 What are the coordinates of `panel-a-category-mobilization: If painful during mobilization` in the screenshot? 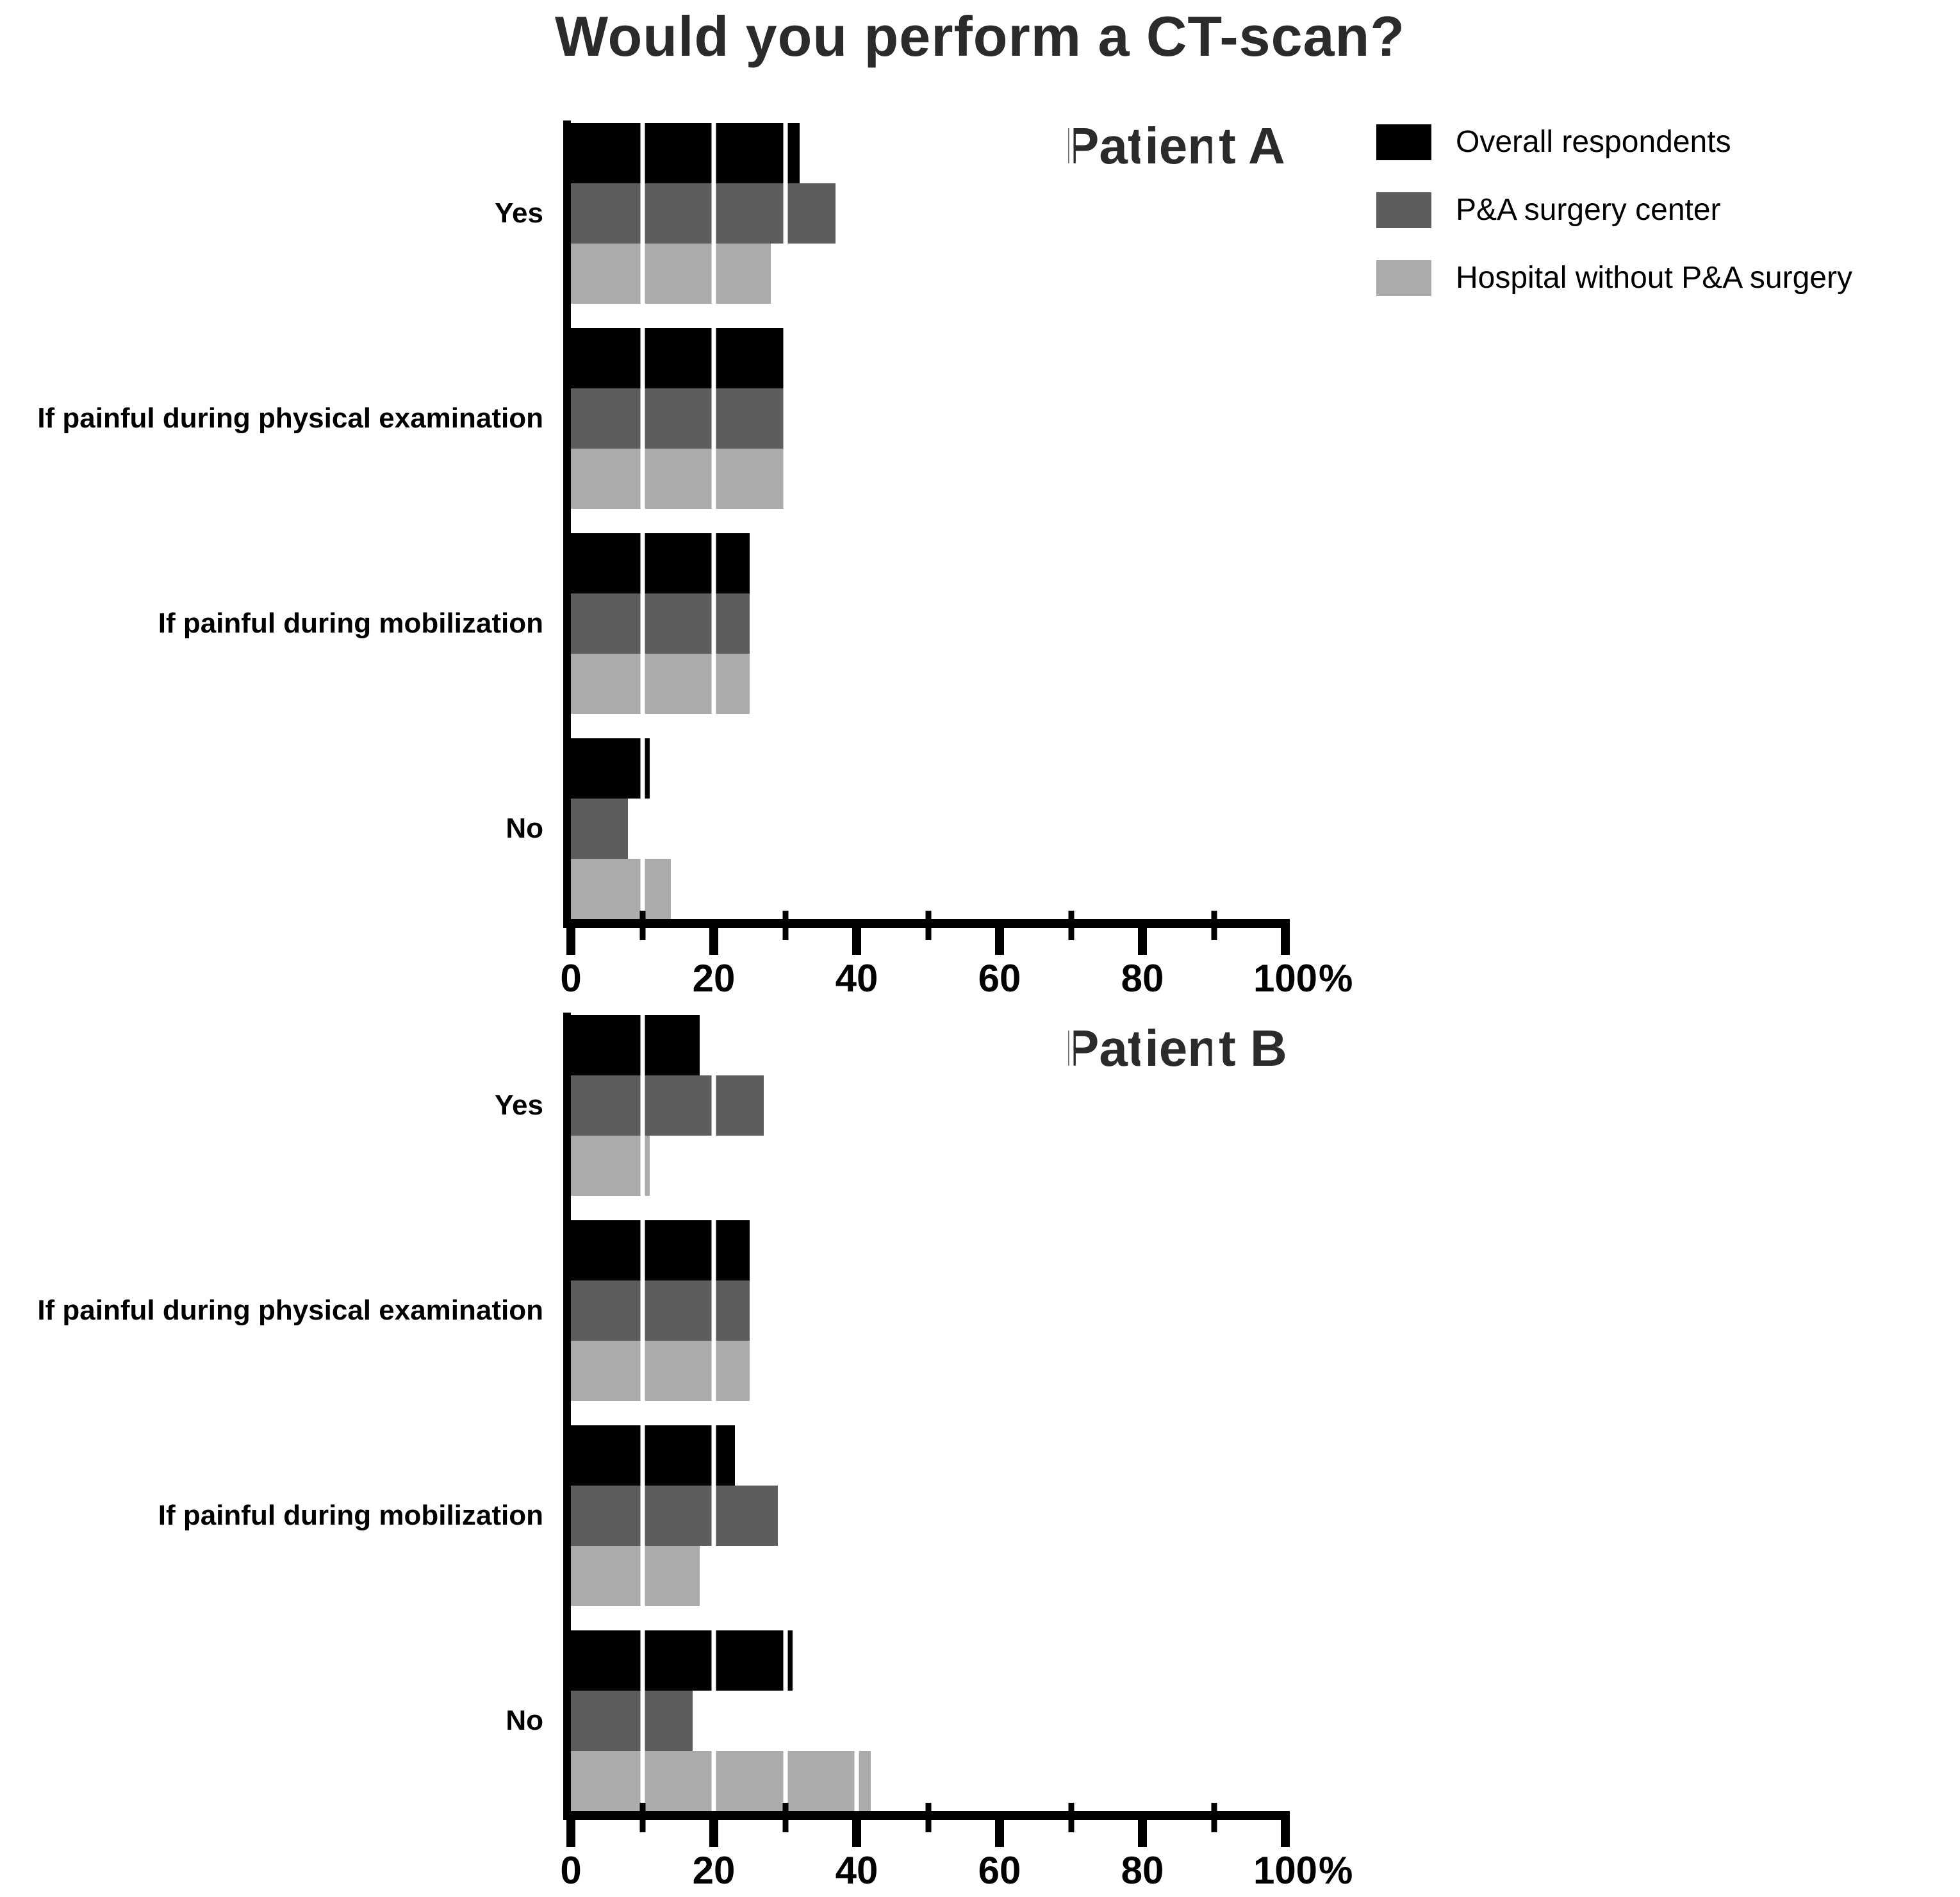 It's located at (351, 623).